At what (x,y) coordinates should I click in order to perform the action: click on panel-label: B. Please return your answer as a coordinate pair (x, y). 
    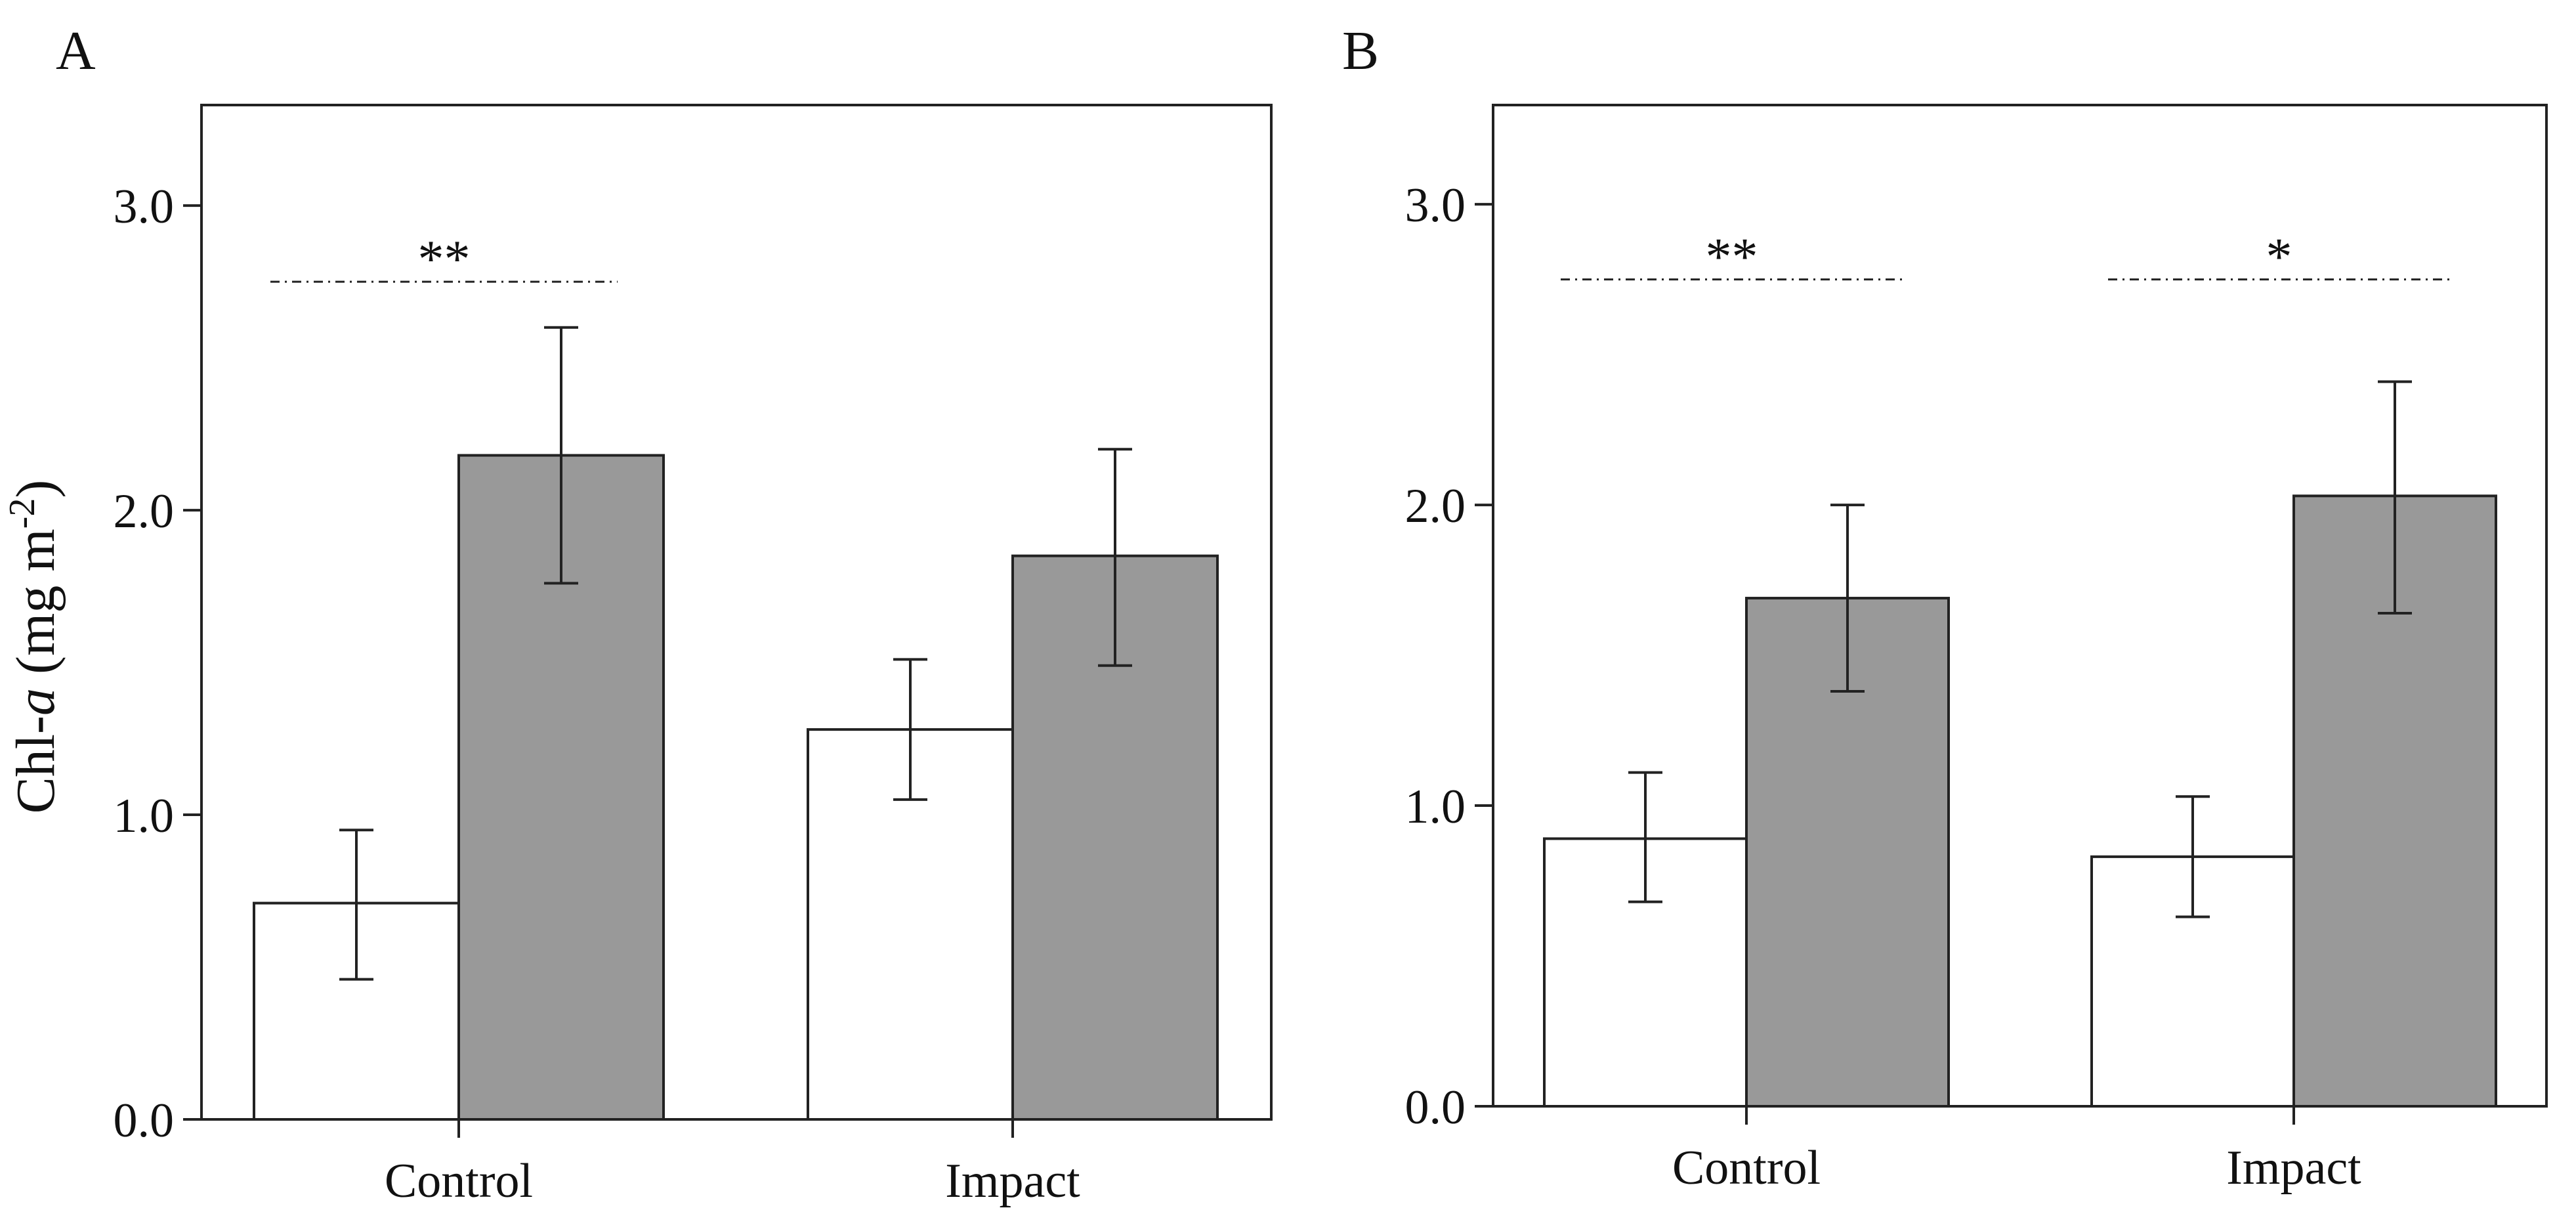
    Looking at the image, I should click on (1360, 50).